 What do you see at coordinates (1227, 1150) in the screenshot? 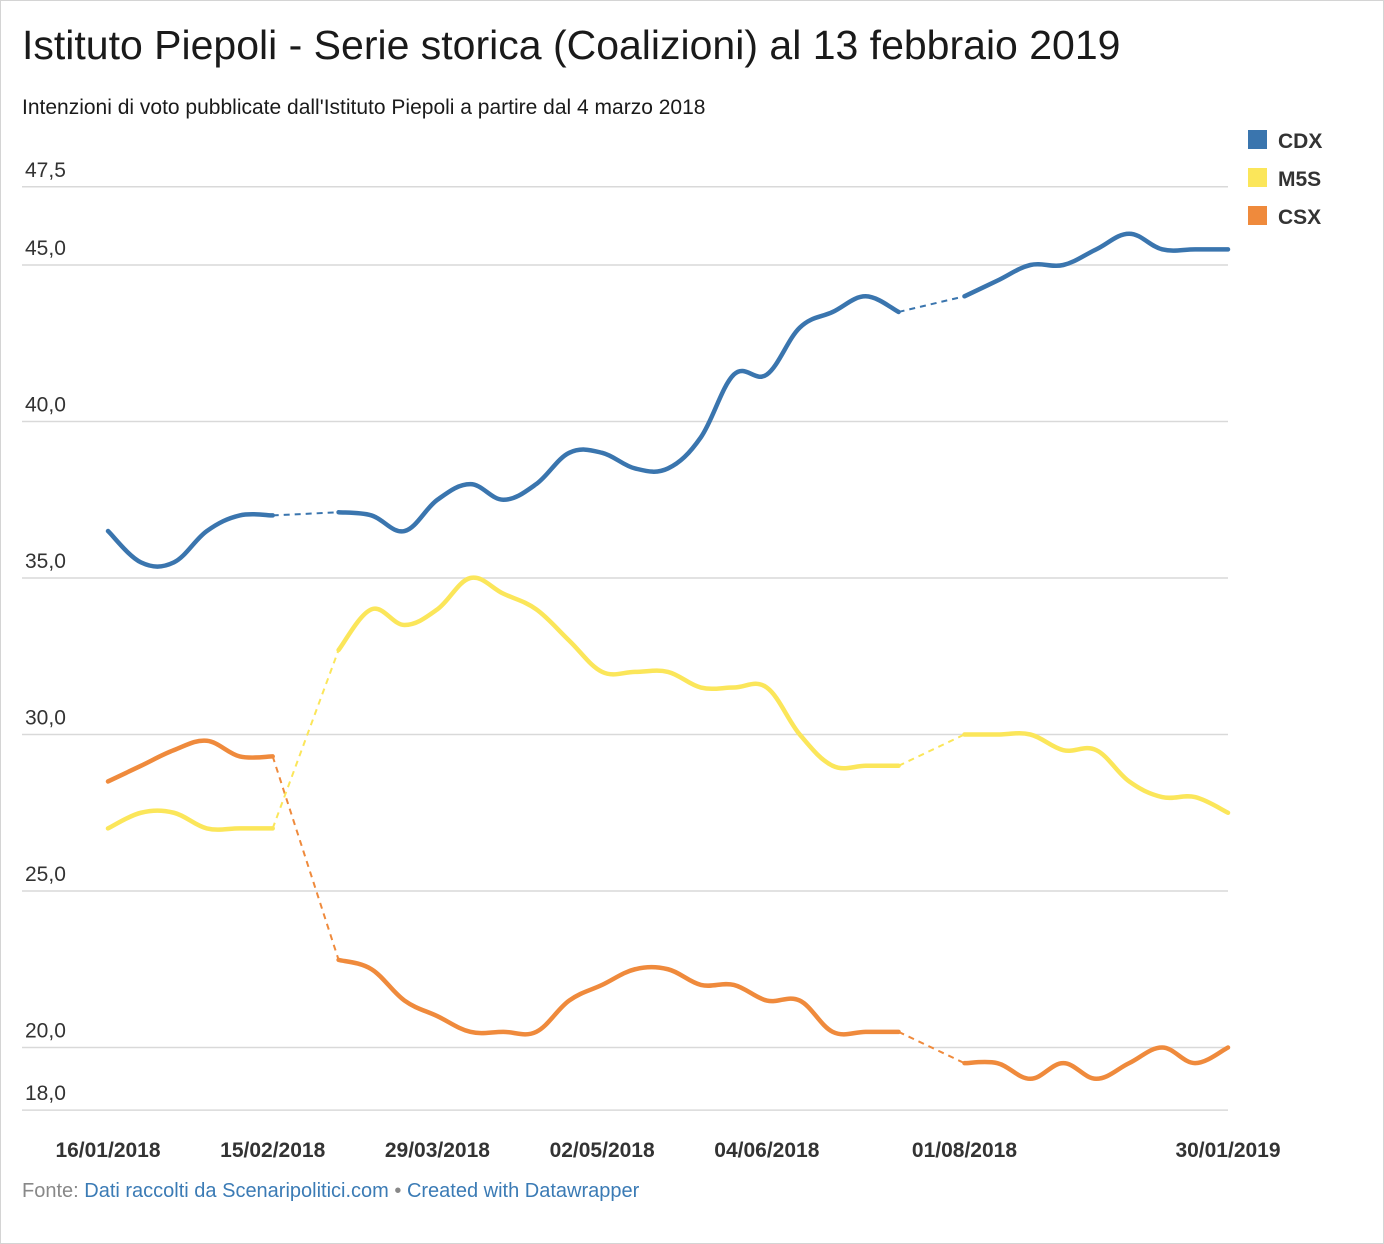
I see `x-tick-label: 30/01/2019` at bounding box center [1227, 1150].